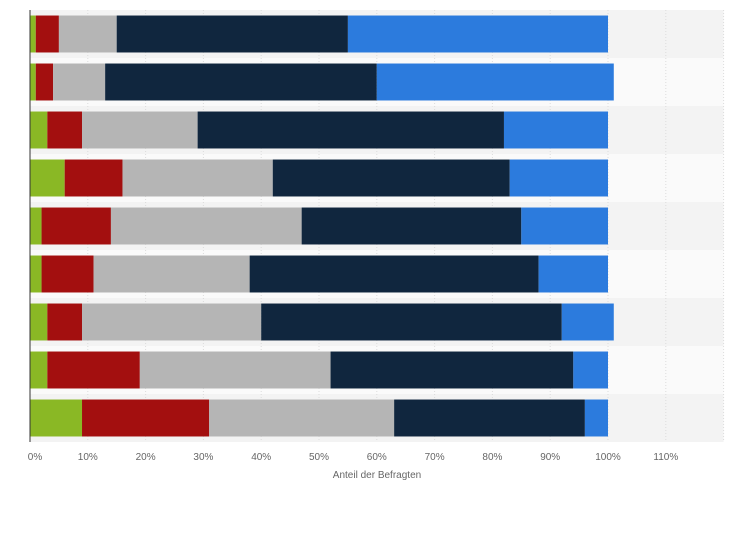 This screenshot has height=560, width=754. I want to click on x-tick-label: 80%, so click(492, 457).